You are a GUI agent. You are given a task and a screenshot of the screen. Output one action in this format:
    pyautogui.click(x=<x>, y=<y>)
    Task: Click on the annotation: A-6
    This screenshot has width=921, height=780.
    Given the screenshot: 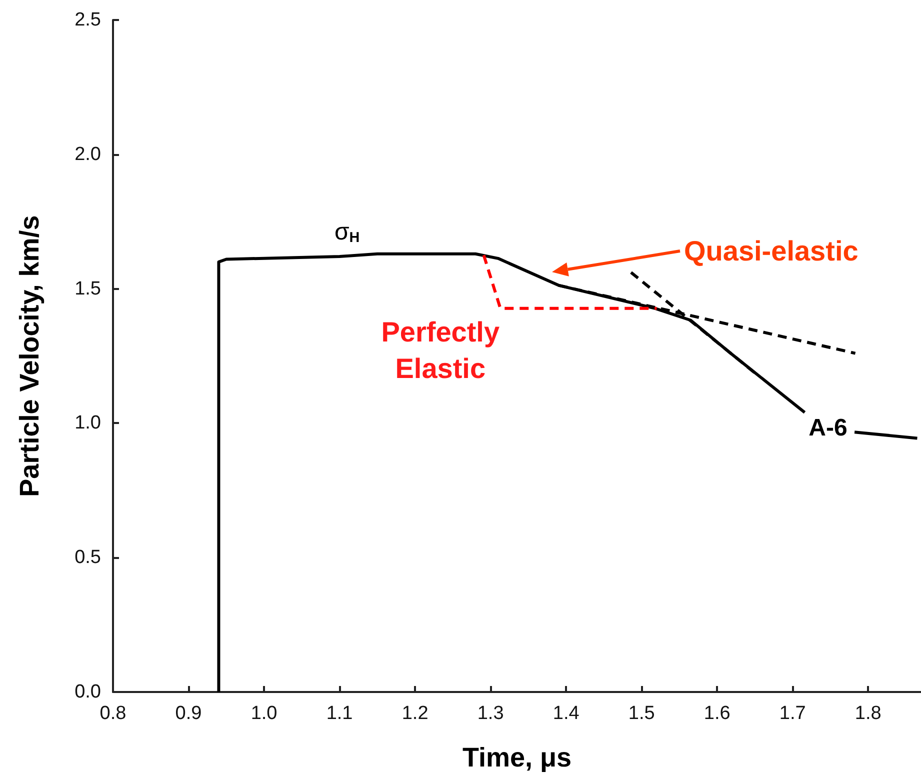 What is the action you would take?
    pyautogui.click(x=828, y=428)
    